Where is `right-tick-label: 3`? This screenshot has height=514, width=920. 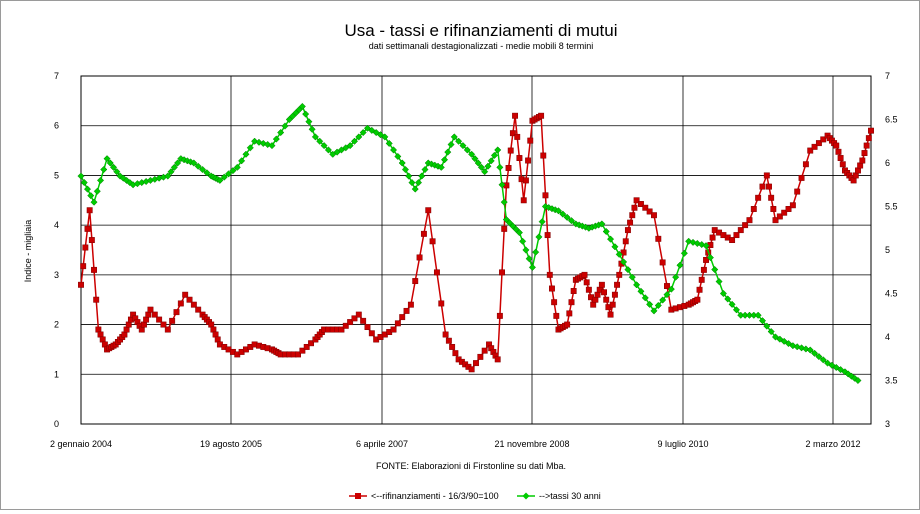
right-tick-label: 3 is located at coordinates (887, 424).